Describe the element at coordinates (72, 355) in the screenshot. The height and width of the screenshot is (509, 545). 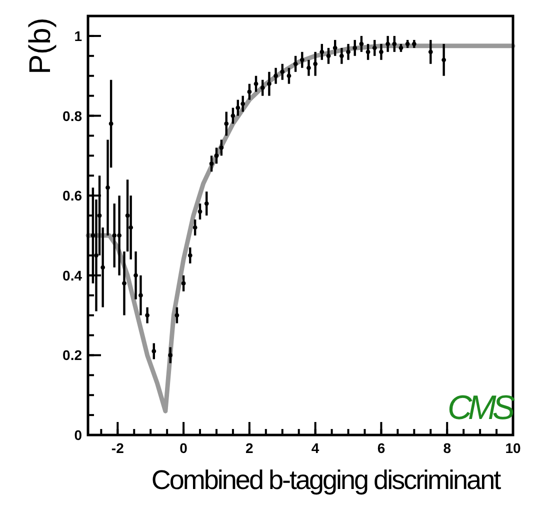
I see `y-tick-label: 0.2` at that location.